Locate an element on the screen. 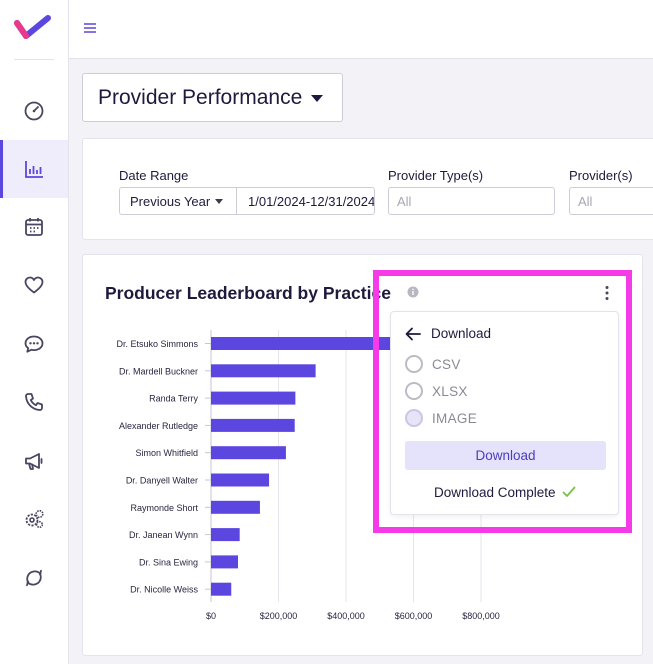 Image resolution: width=653 pixels, height=664 pixels. caret-down-icon is located at coordinates (219, 201).